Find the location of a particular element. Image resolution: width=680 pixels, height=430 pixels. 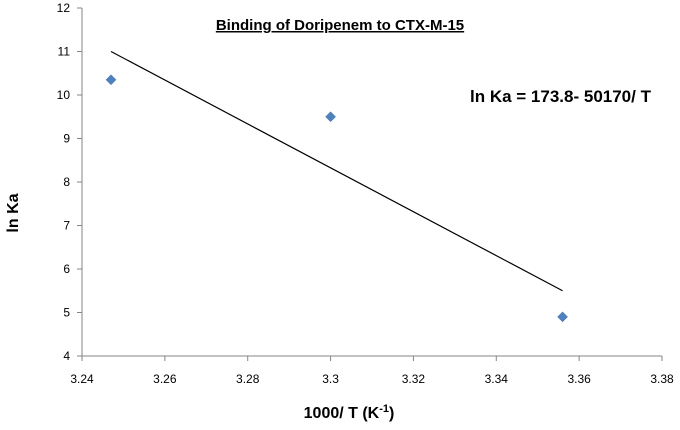

x-tick-label: 3.3 is located at coordinates (330, 379).